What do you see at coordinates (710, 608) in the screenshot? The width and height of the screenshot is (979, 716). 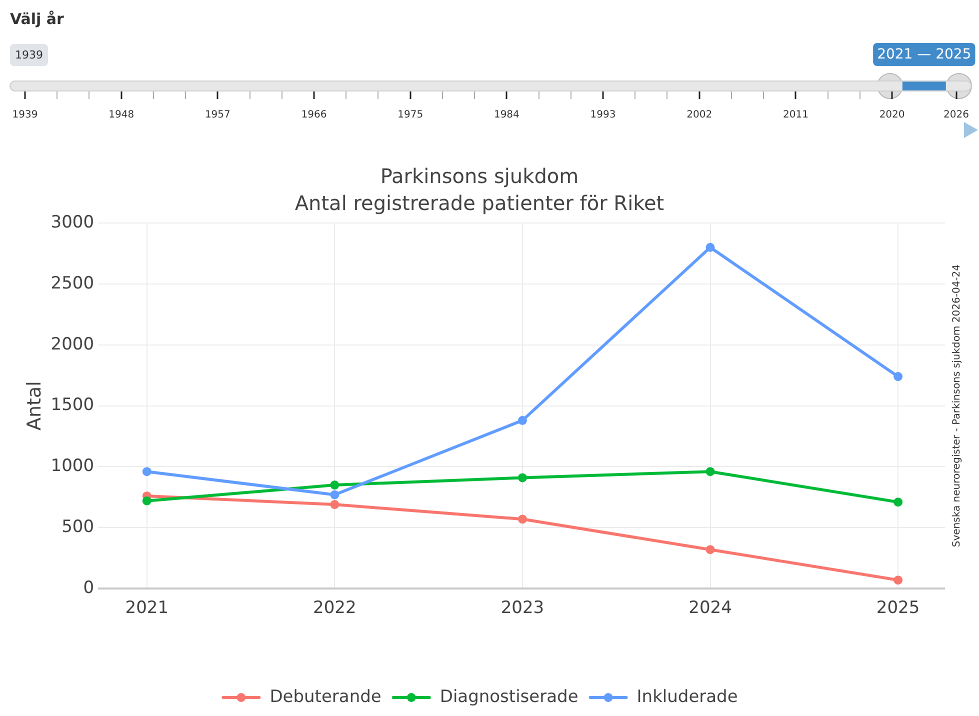 I see `x-tick-label: 2024` at bounding box center [710, 608].